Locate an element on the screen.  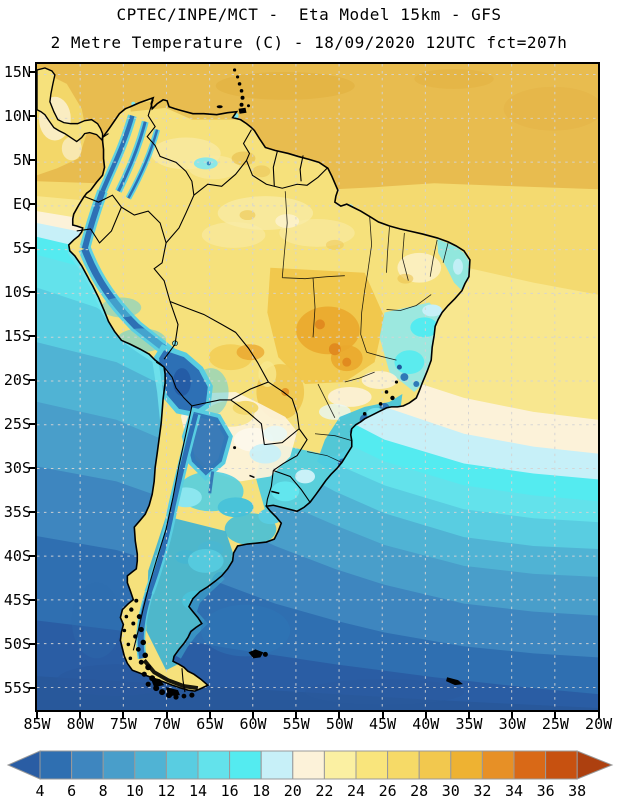
page-title-line1: CPTEC/INPE/MCT - Eta Model 15km - GFS is located at coordinates (309, 14).